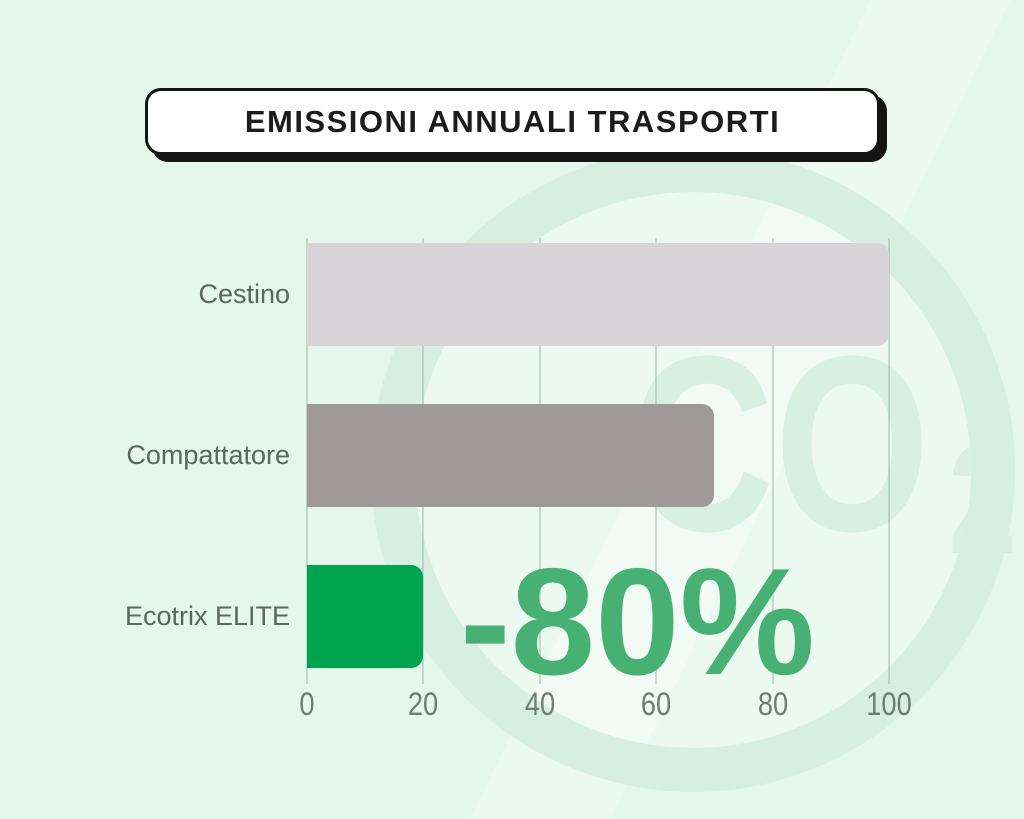  What do you see at coordinates (889, 704) in the screenshot?
I see `x-tick-label: 100` at bounding box center [889, 704].